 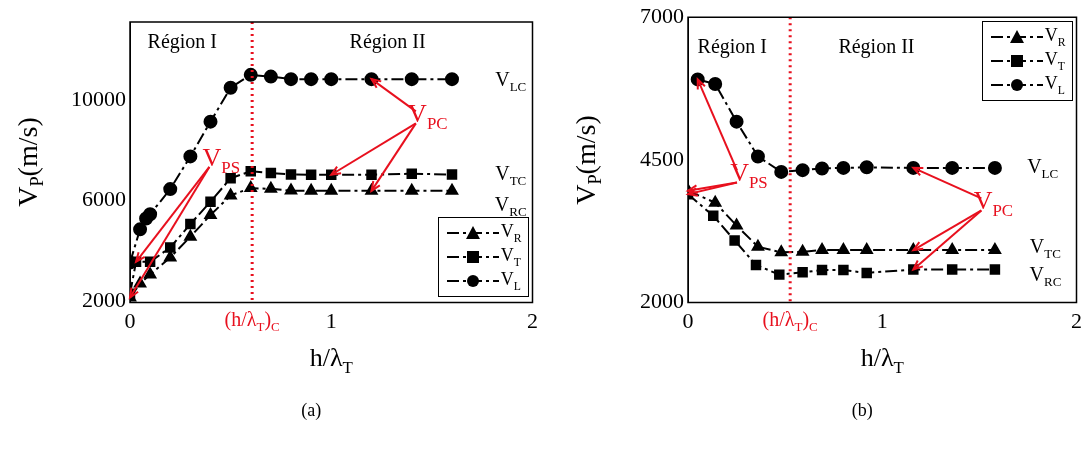 I want to click on y-tick-label: 7000, so click(x=662, y=15).